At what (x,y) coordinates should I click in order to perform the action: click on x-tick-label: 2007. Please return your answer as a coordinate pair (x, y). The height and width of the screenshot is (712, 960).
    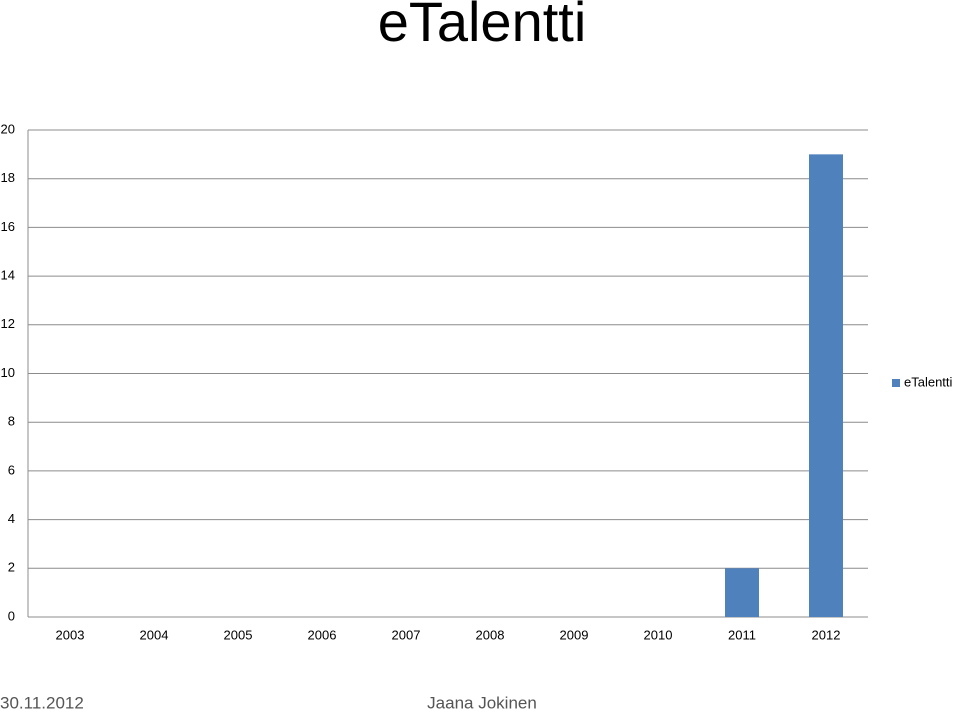
    Looking at the image, I should click on (406, 634).